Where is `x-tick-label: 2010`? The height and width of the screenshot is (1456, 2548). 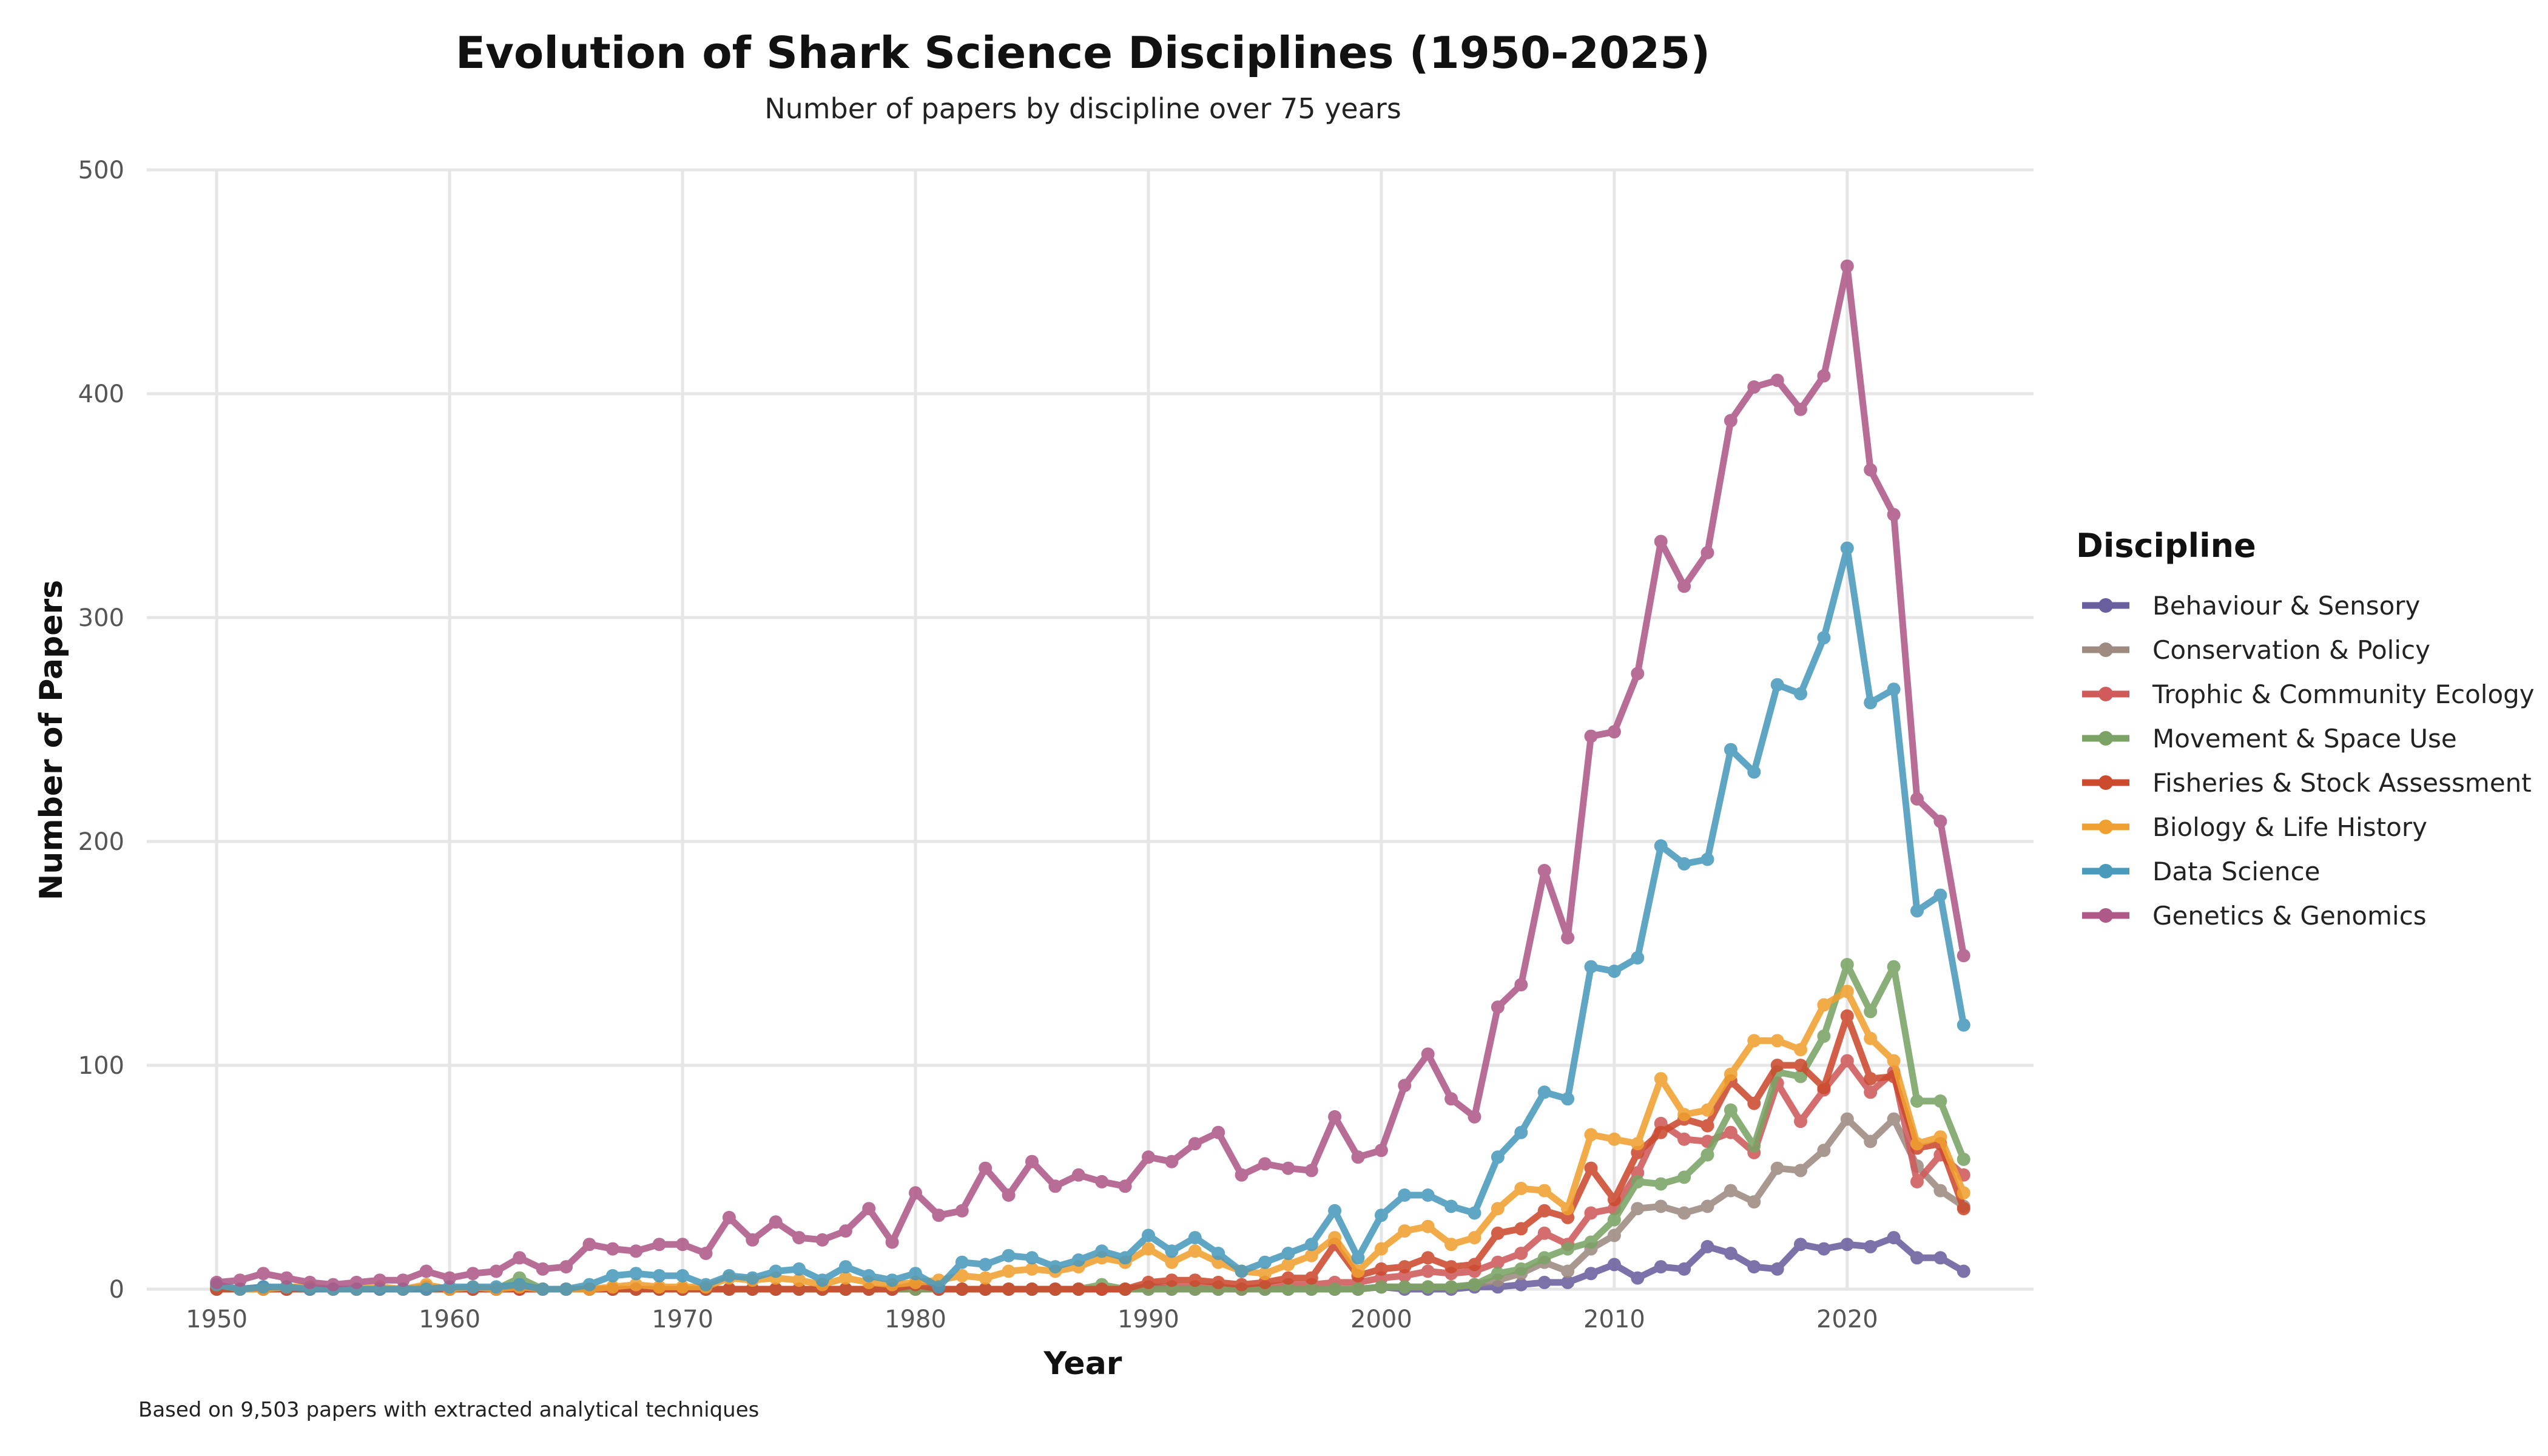 x-tick-label: 2010 is located at coordinates (1614, 1319).